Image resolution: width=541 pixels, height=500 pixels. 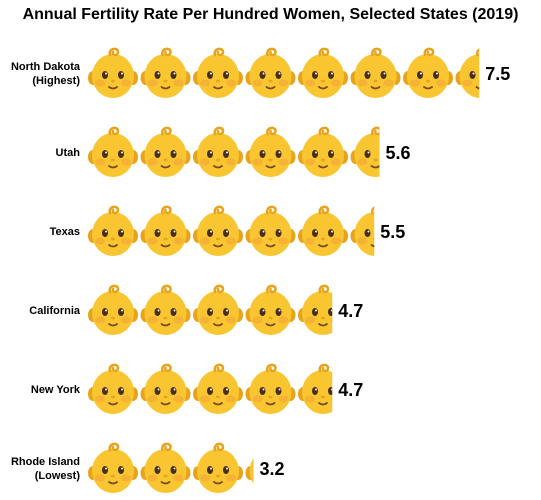 What do you see at coordinates (56, 81) in the screenshot?
I see `category-label: (Highest)` at bounding box center [56, 81].